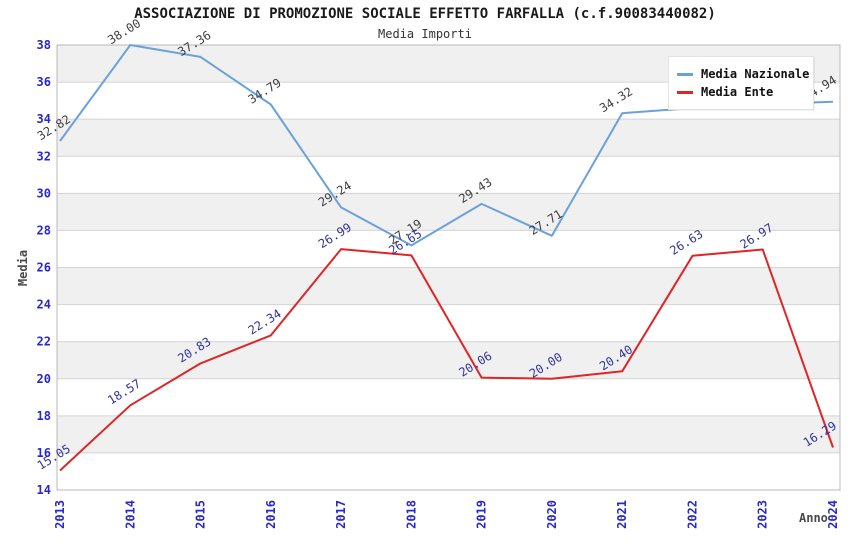  I want to click on x-tick-label: 2018, so click(411, 514).